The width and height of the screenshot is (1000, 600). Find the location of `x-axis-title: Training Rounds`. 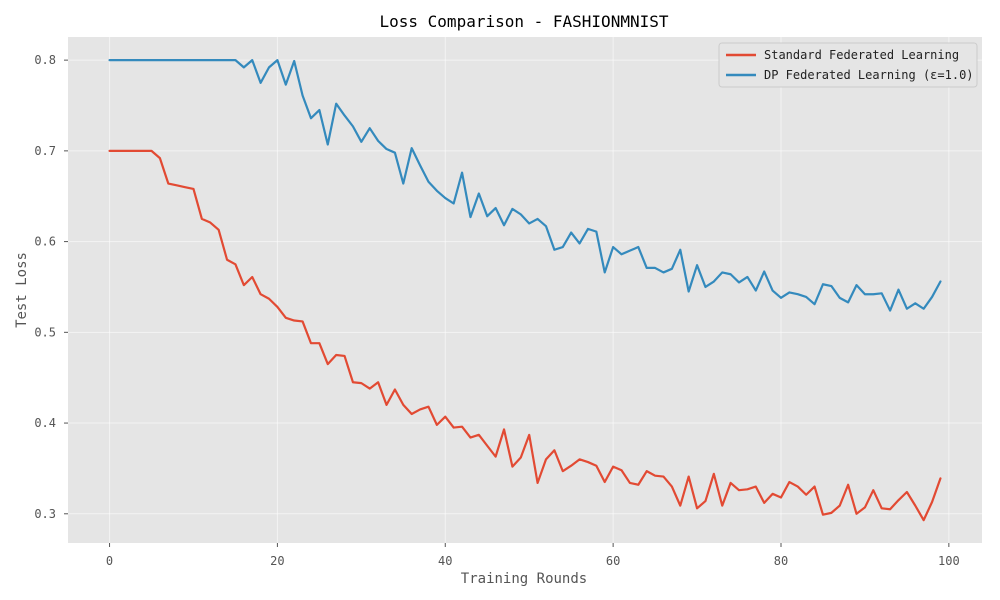

x-axis-title: Training Rounds is located at coordinates (524, 579).